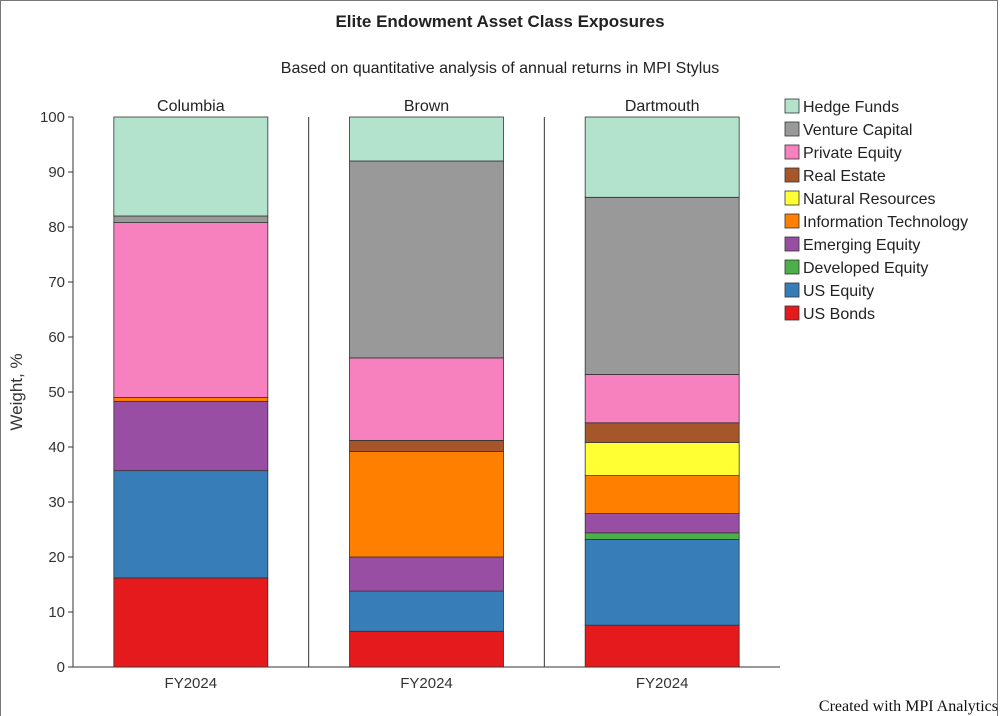 Image resolution: width=1000 pixels, height=716 pixels. Describe the element at coordinates (857, 130) in the screenshot. I see `legend-label: Venture Capital` at that location.